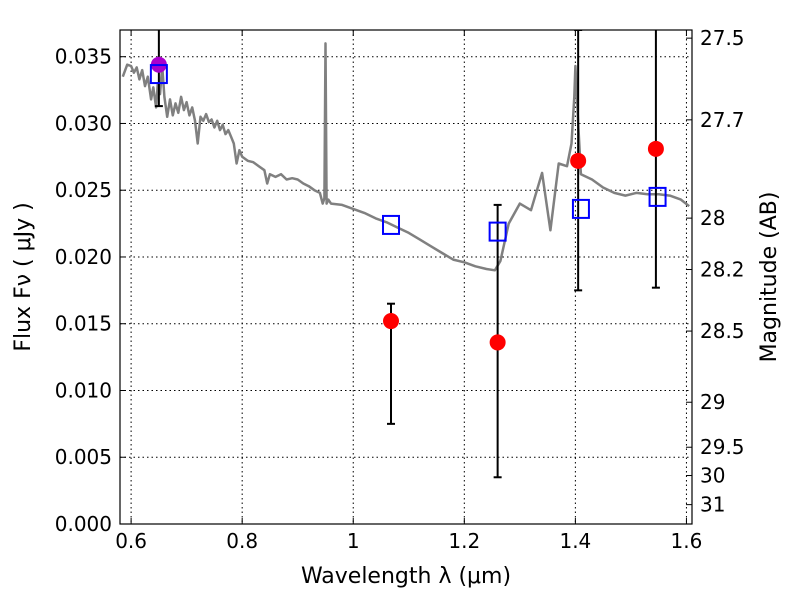 Image resolution: width=800 pixels, height=600 pixels. I want to click on mag-tick-label: 31, so click(712, 505).